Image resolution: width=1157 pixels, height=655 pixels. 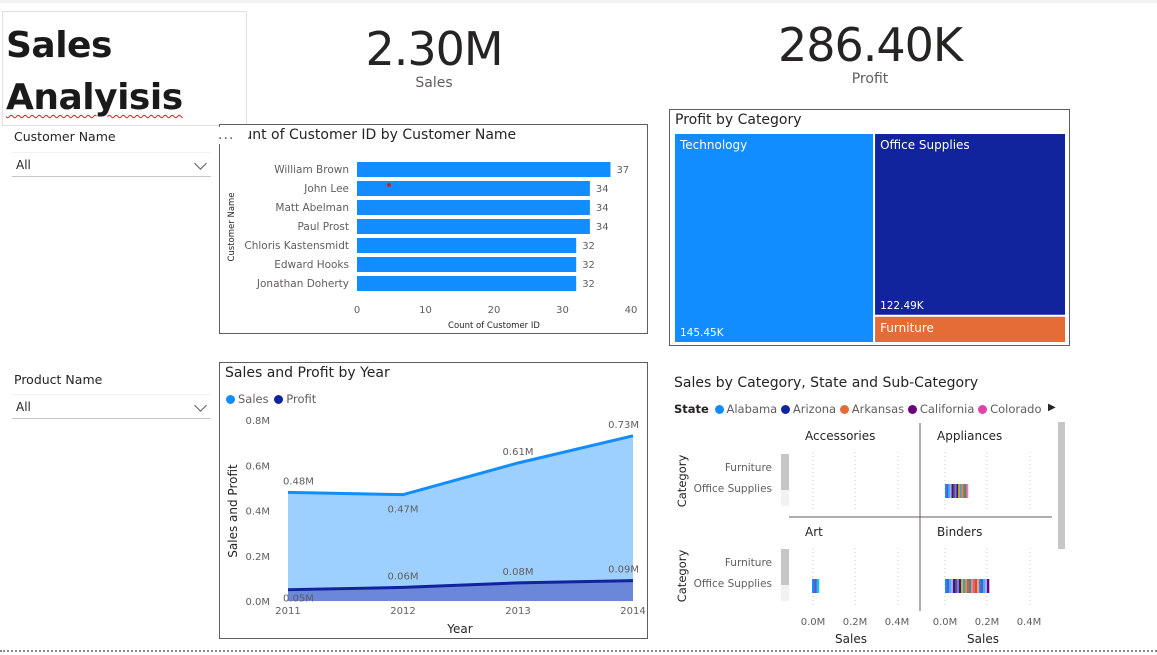 I want to click on x-tick-label: 2012, so click(x=402, y=611).